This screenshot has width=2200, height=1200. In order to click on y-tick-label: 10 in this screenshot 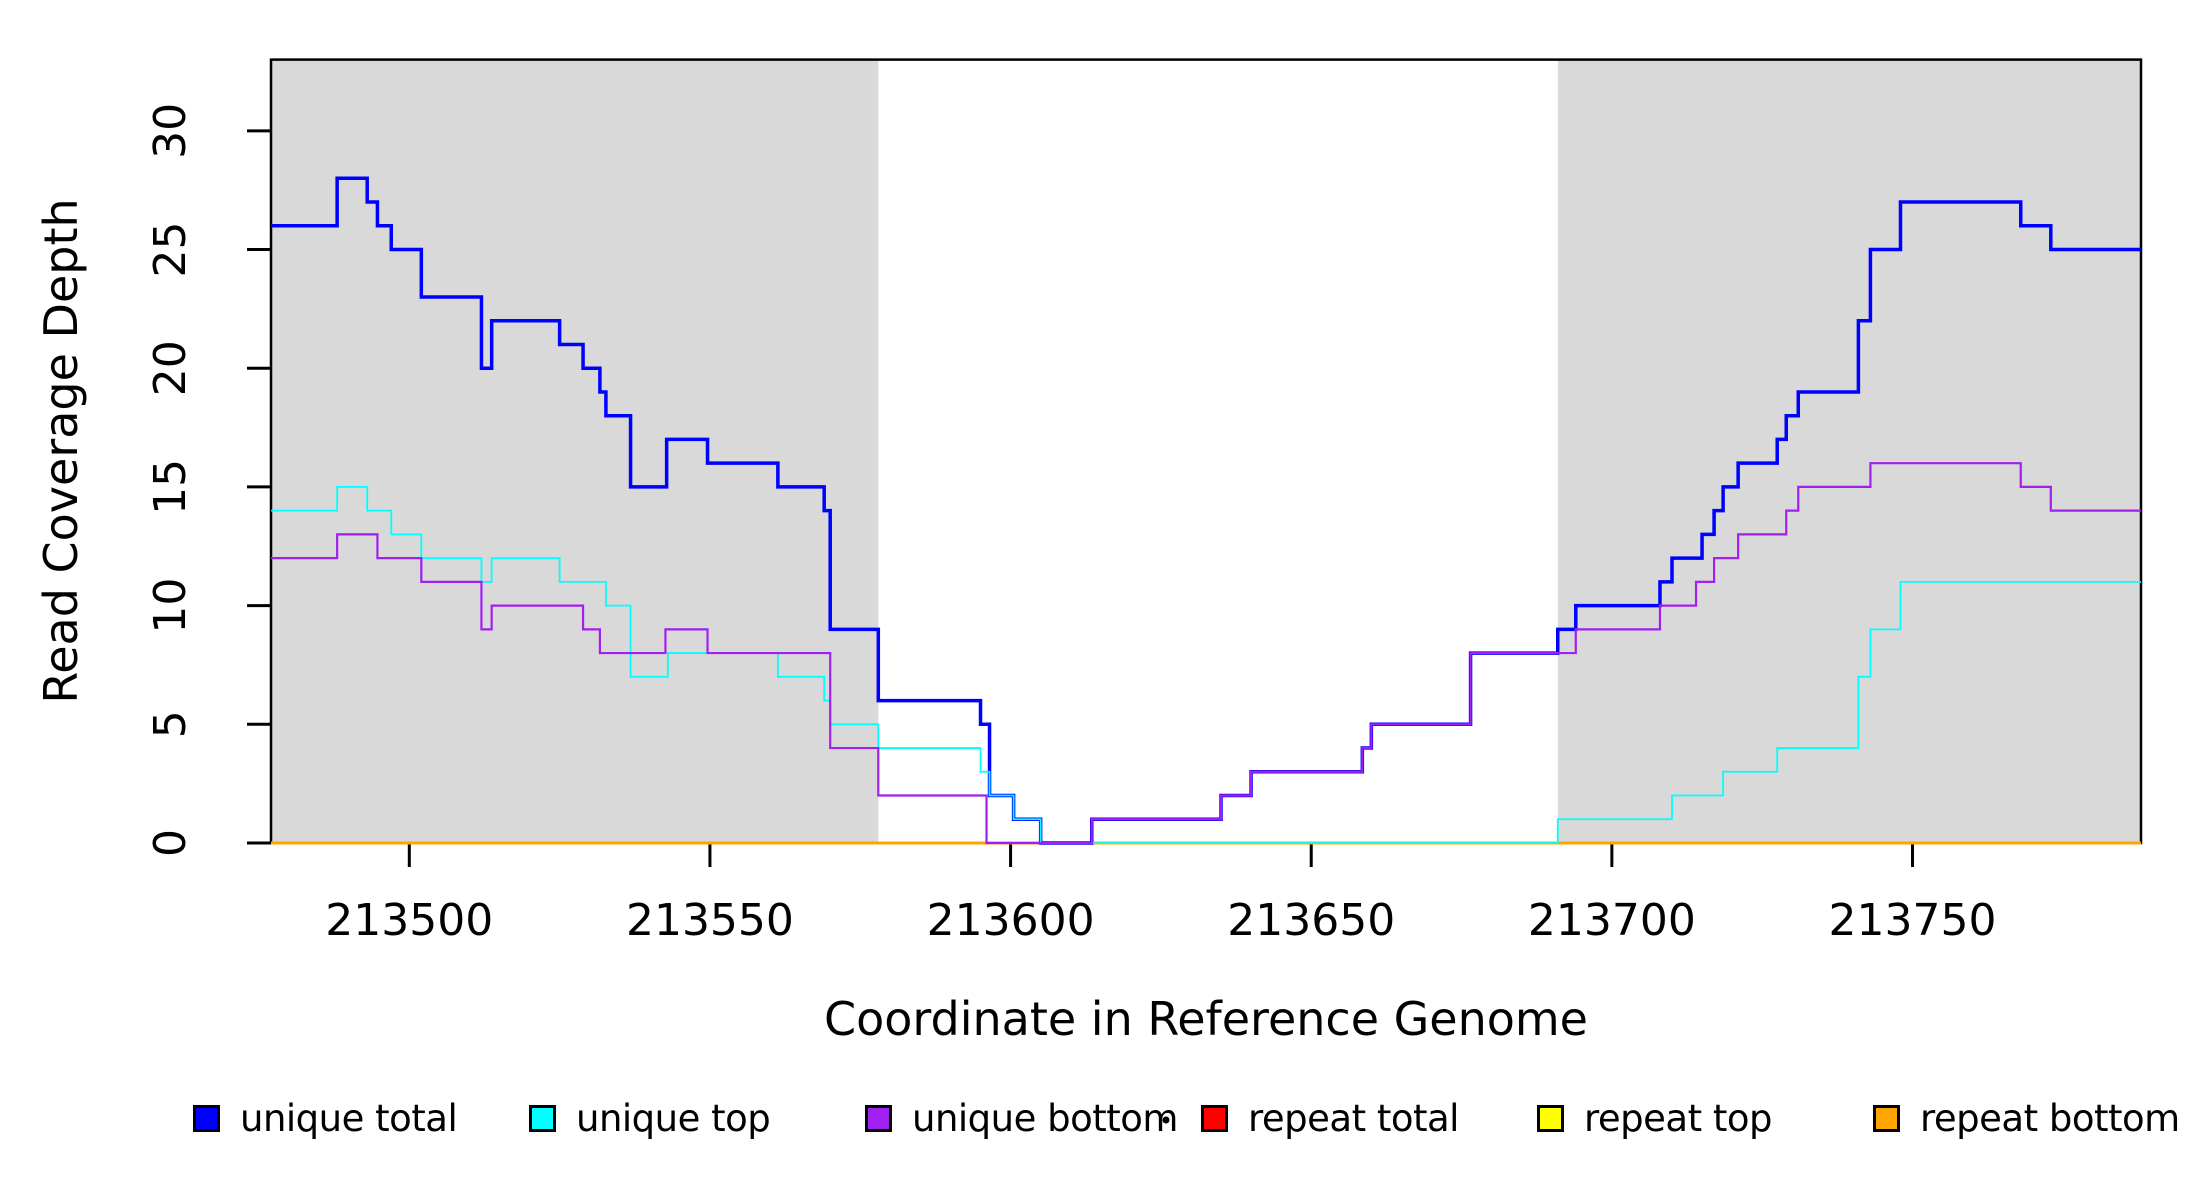, I will do `click(170, 606)`.